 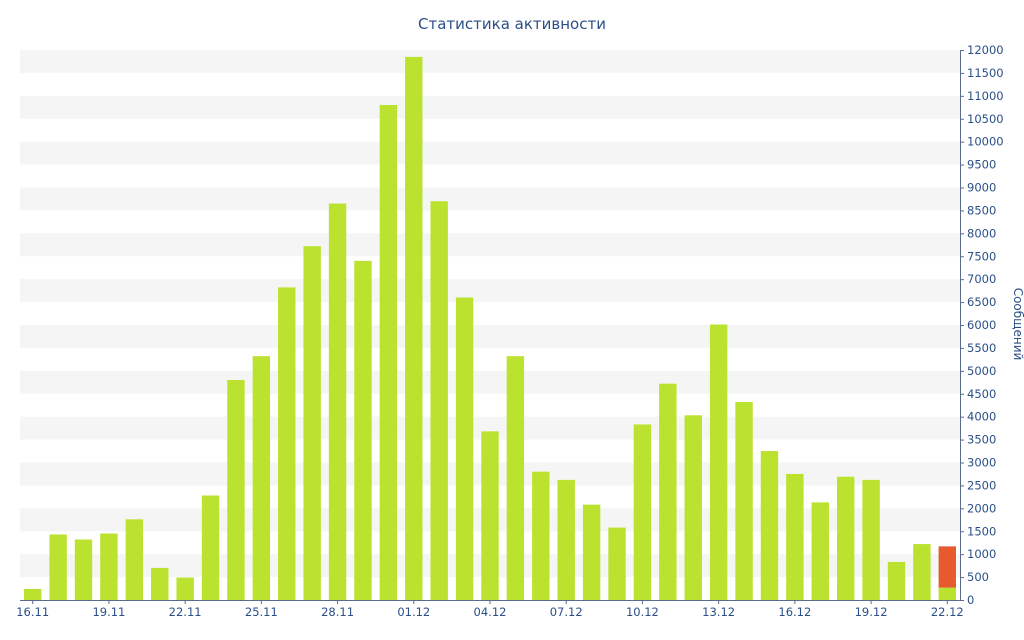 I want to click on y-tick-label: 3500, so click(x=981, y=440).